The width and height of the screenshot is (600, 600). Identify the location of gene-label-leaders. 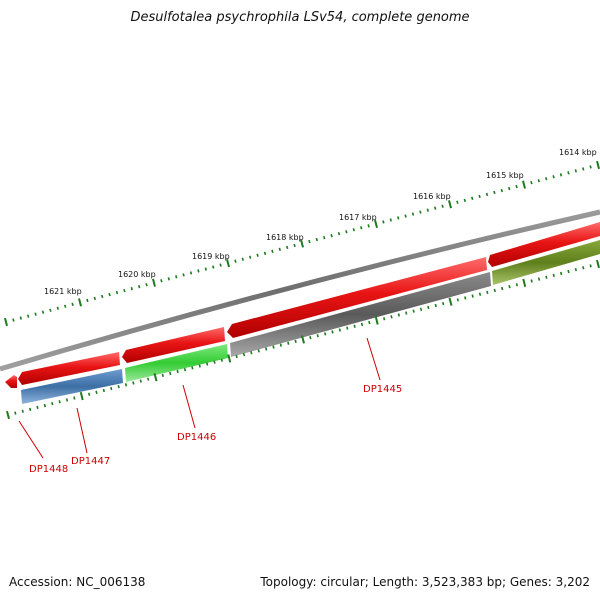
(199, 398).